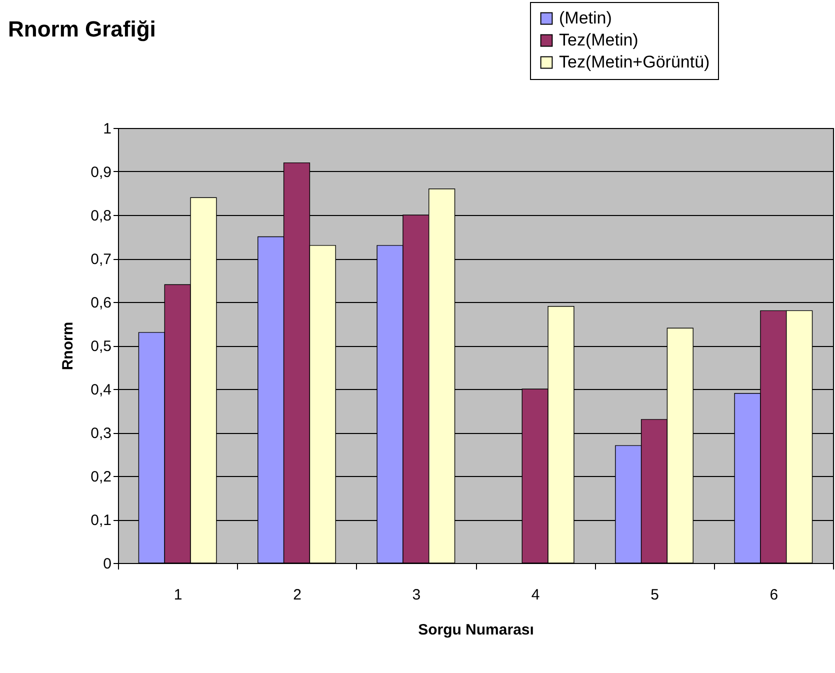  Describe the element at coordinates (101, 346) in the screenshot. I see `y-tick-label: 0,5` at that location.